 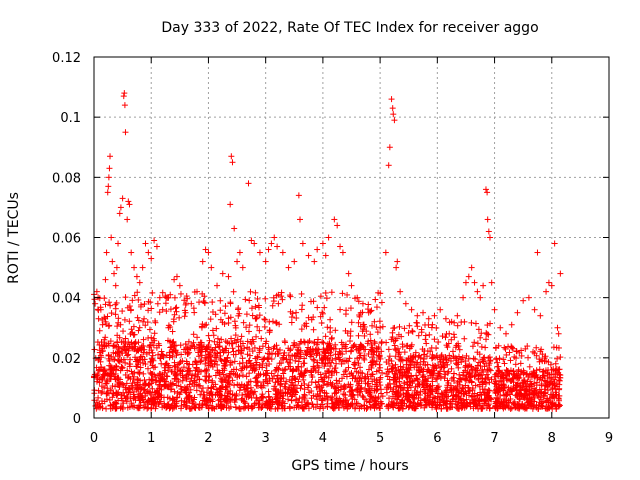 What do you see at coordinates (323, 438) in the screenshot?
I see `x-tick-label: 4` at bounding box center [323, 438].